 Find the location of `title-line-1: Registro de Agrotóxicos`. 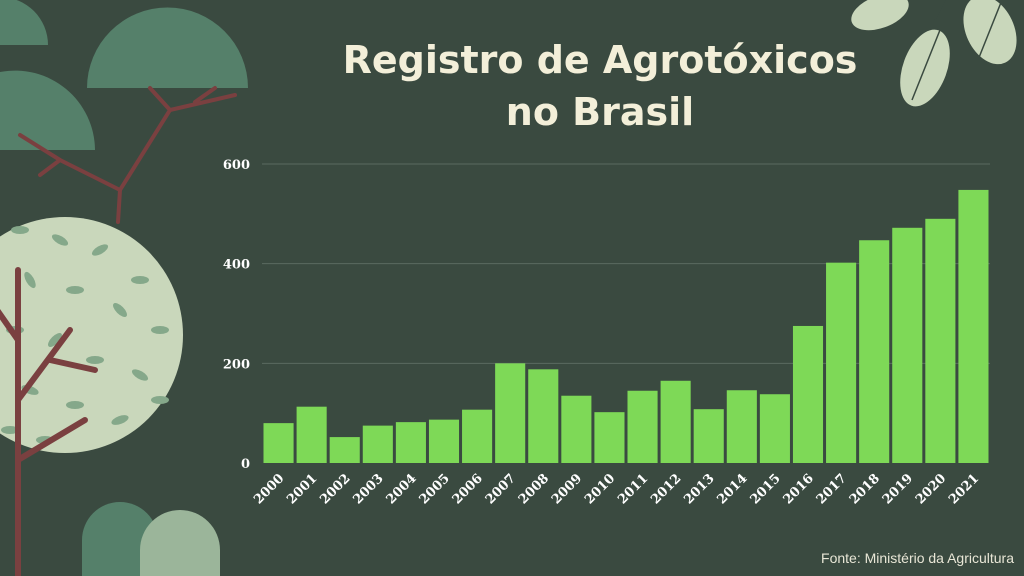

title-line-1: Registro de Agrotóxicos is located at coordinates (600, 60).